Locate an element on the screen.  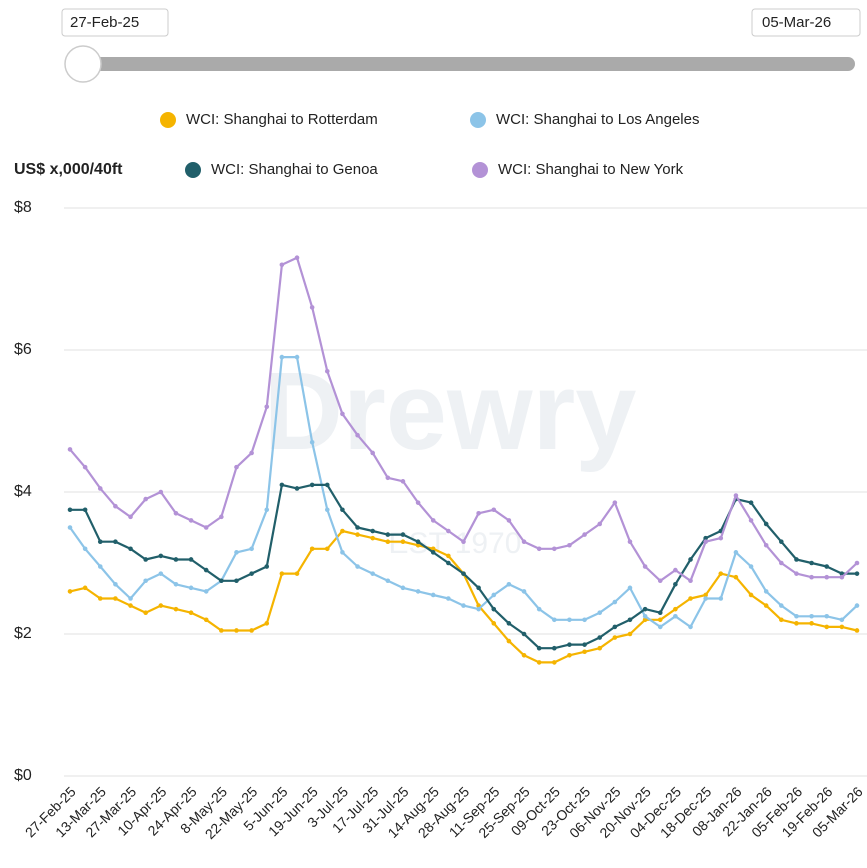
y-tick-label: $0 is located at coordinates (23, 775).